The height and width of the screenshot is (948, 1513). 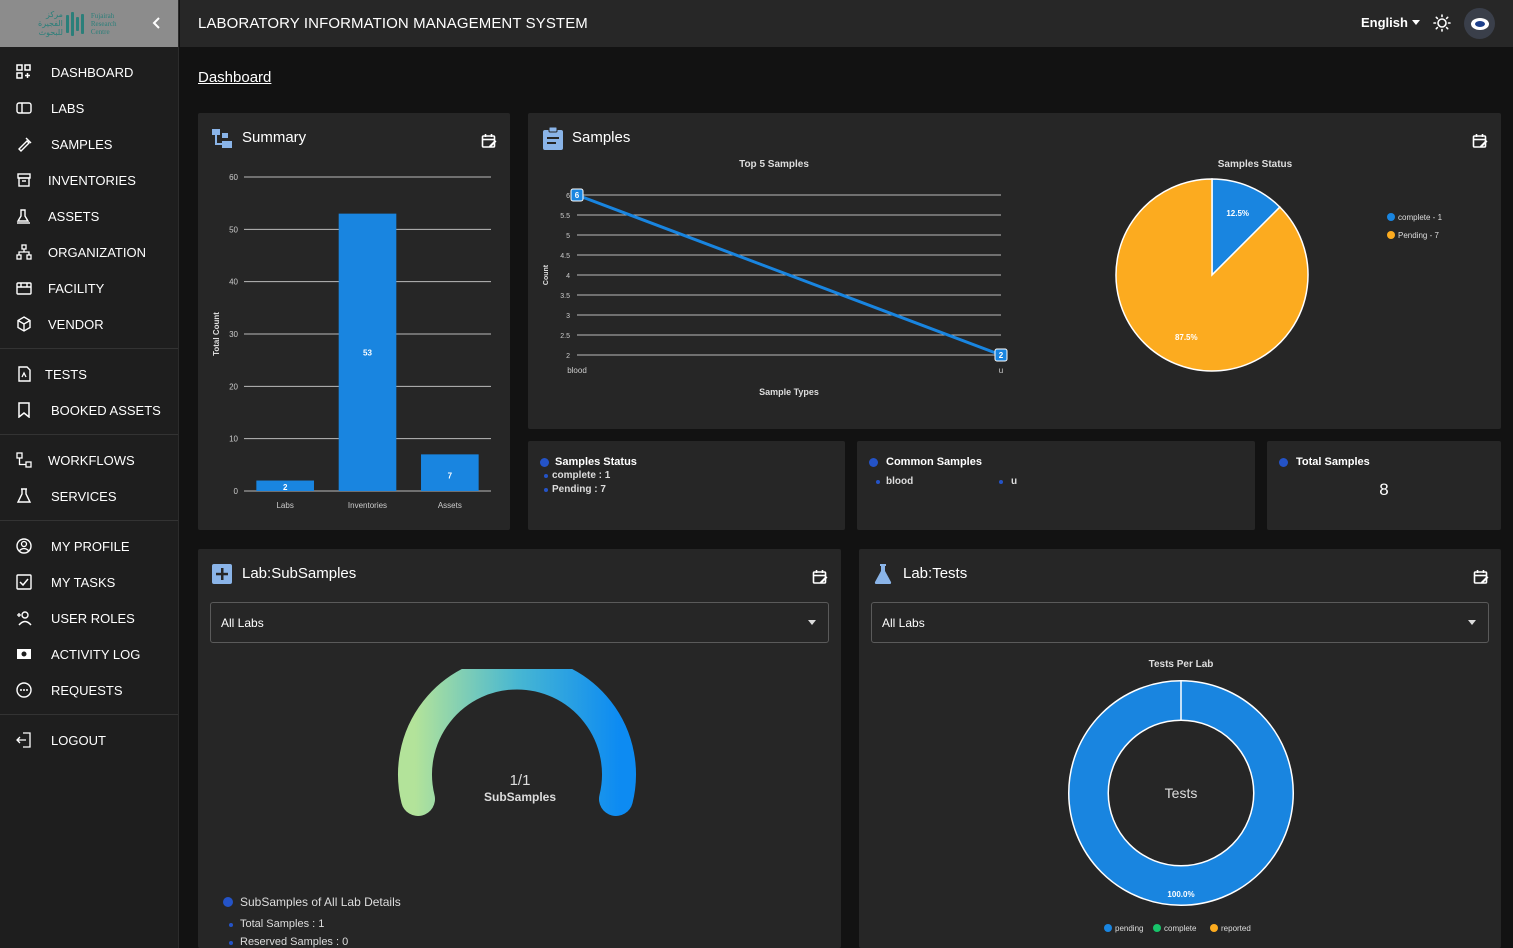 I want to click on logo-english-text: Fujairah Research Centre, so click(x=103, y=23).